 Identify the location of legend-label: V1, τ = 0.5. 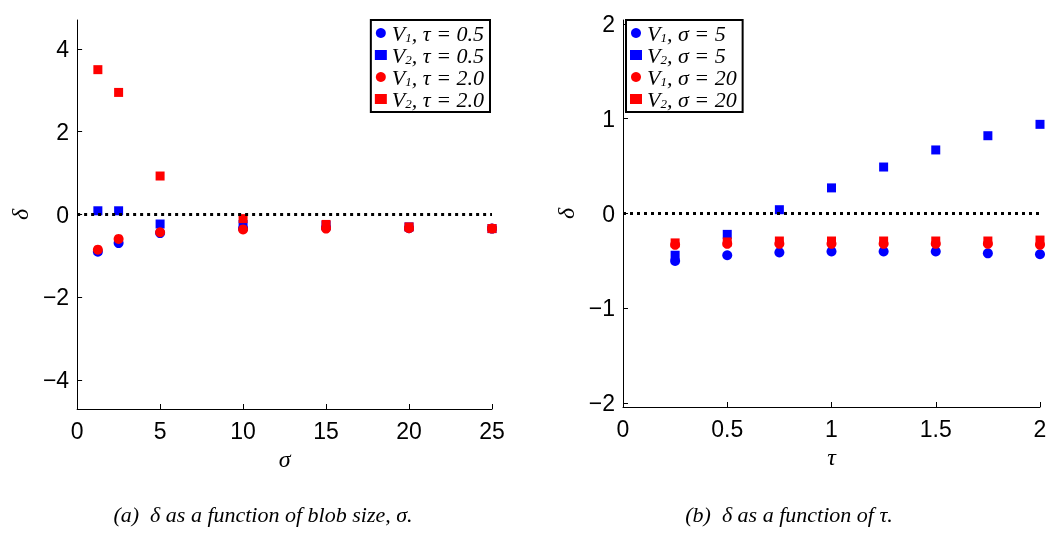
(438, 33).